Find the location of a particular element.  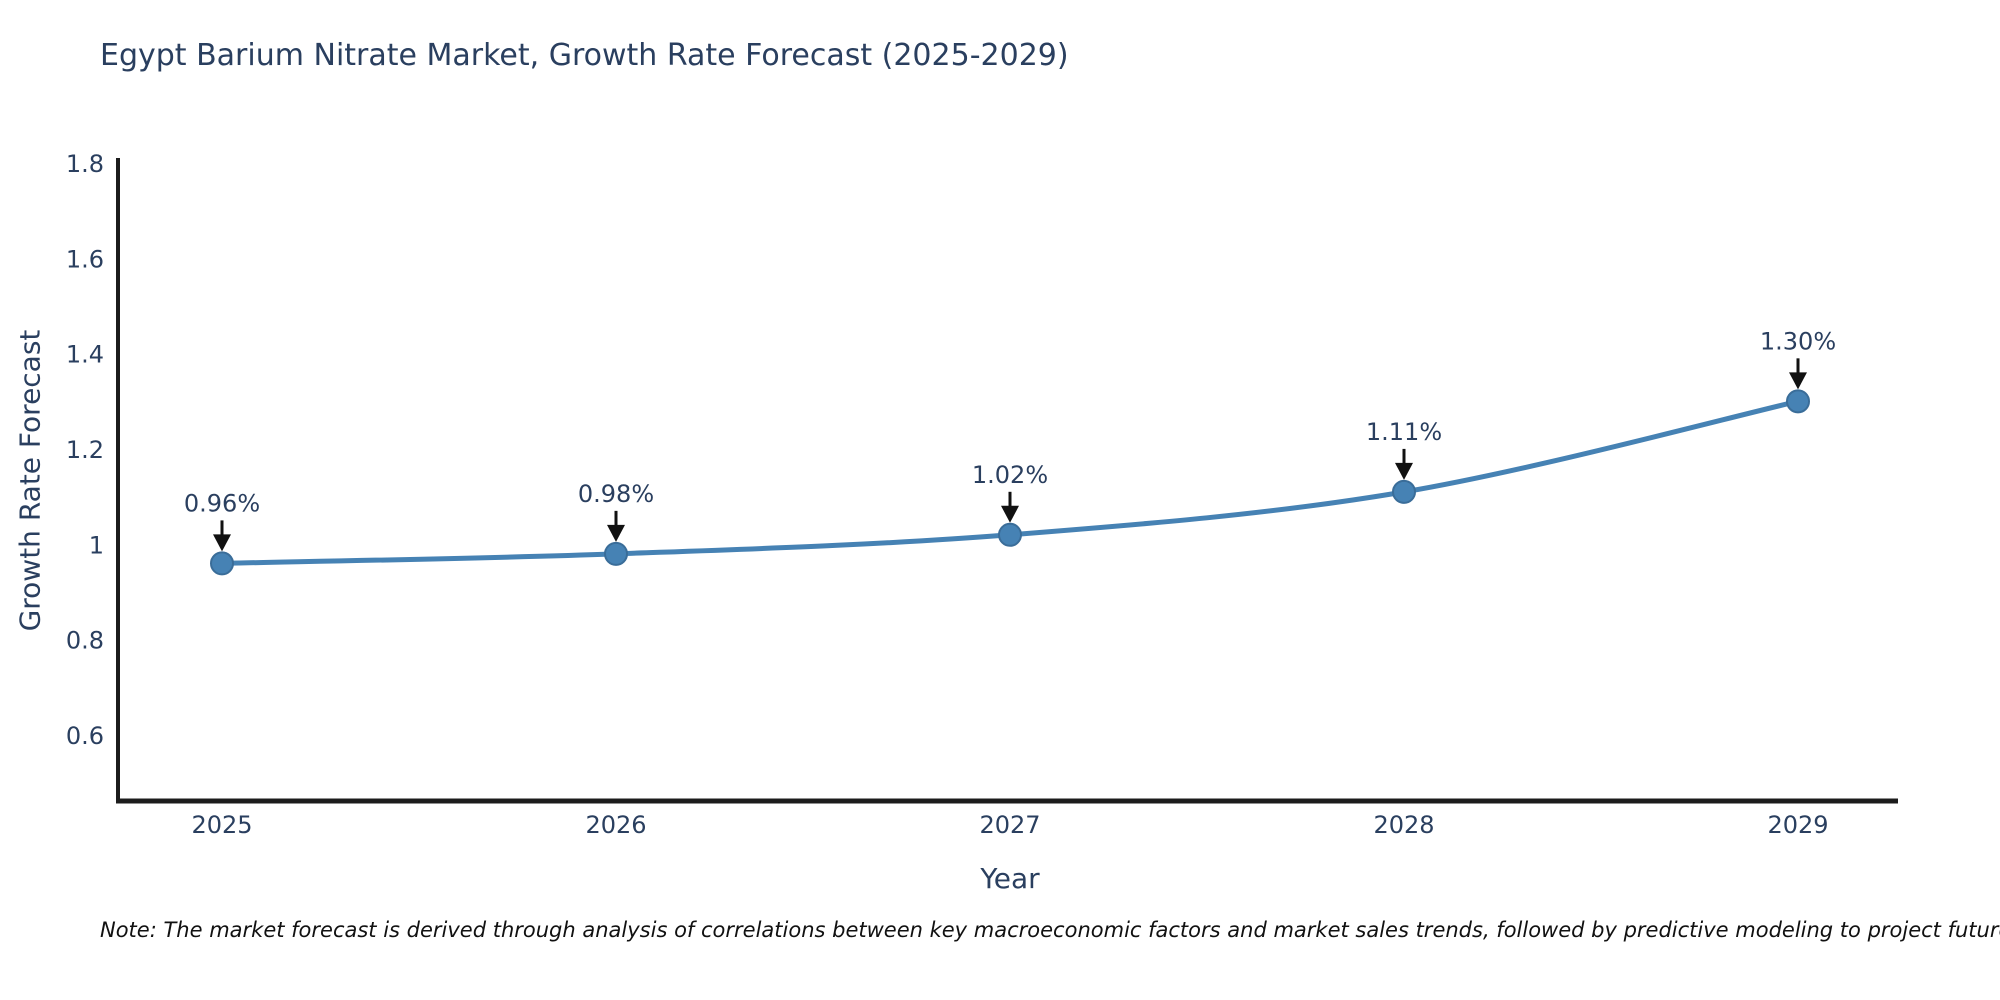

point-label: 1.02% is located at coordinates (1010, 475).